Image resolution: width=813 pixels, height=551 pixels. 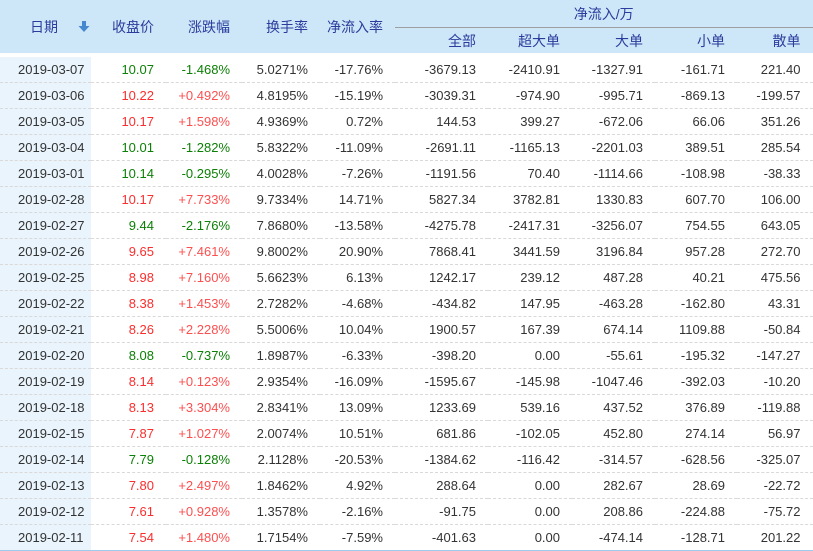 I want to click on change-pct-cell: +3.304%, so click(x=204, y=407).